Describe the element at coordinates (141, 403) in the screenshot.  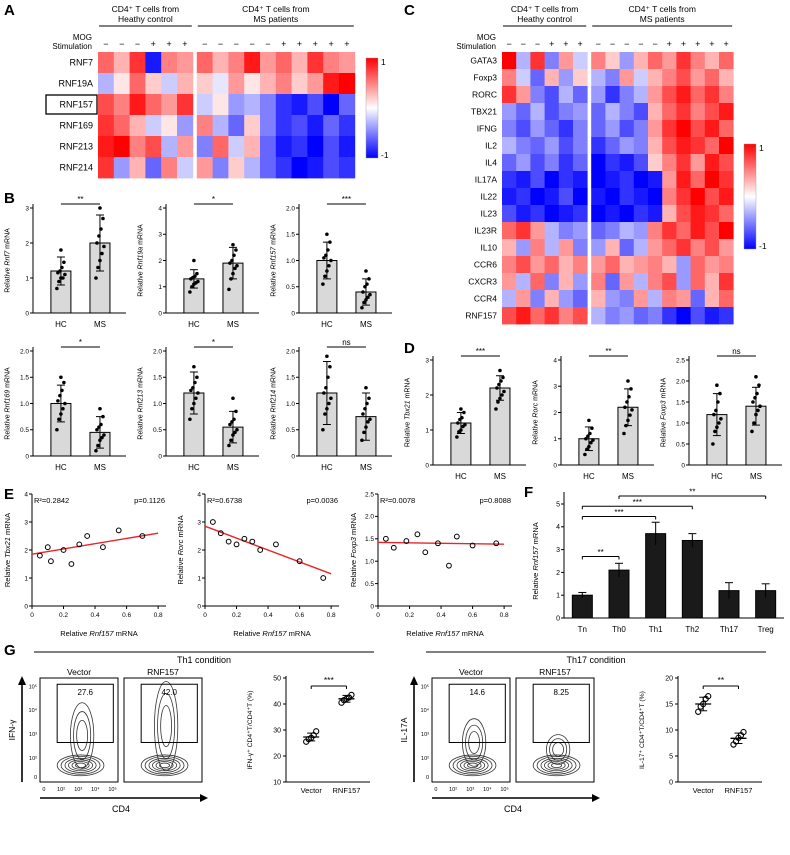
I see `svg-text: Relative Rnf213 mRNA` at that location.